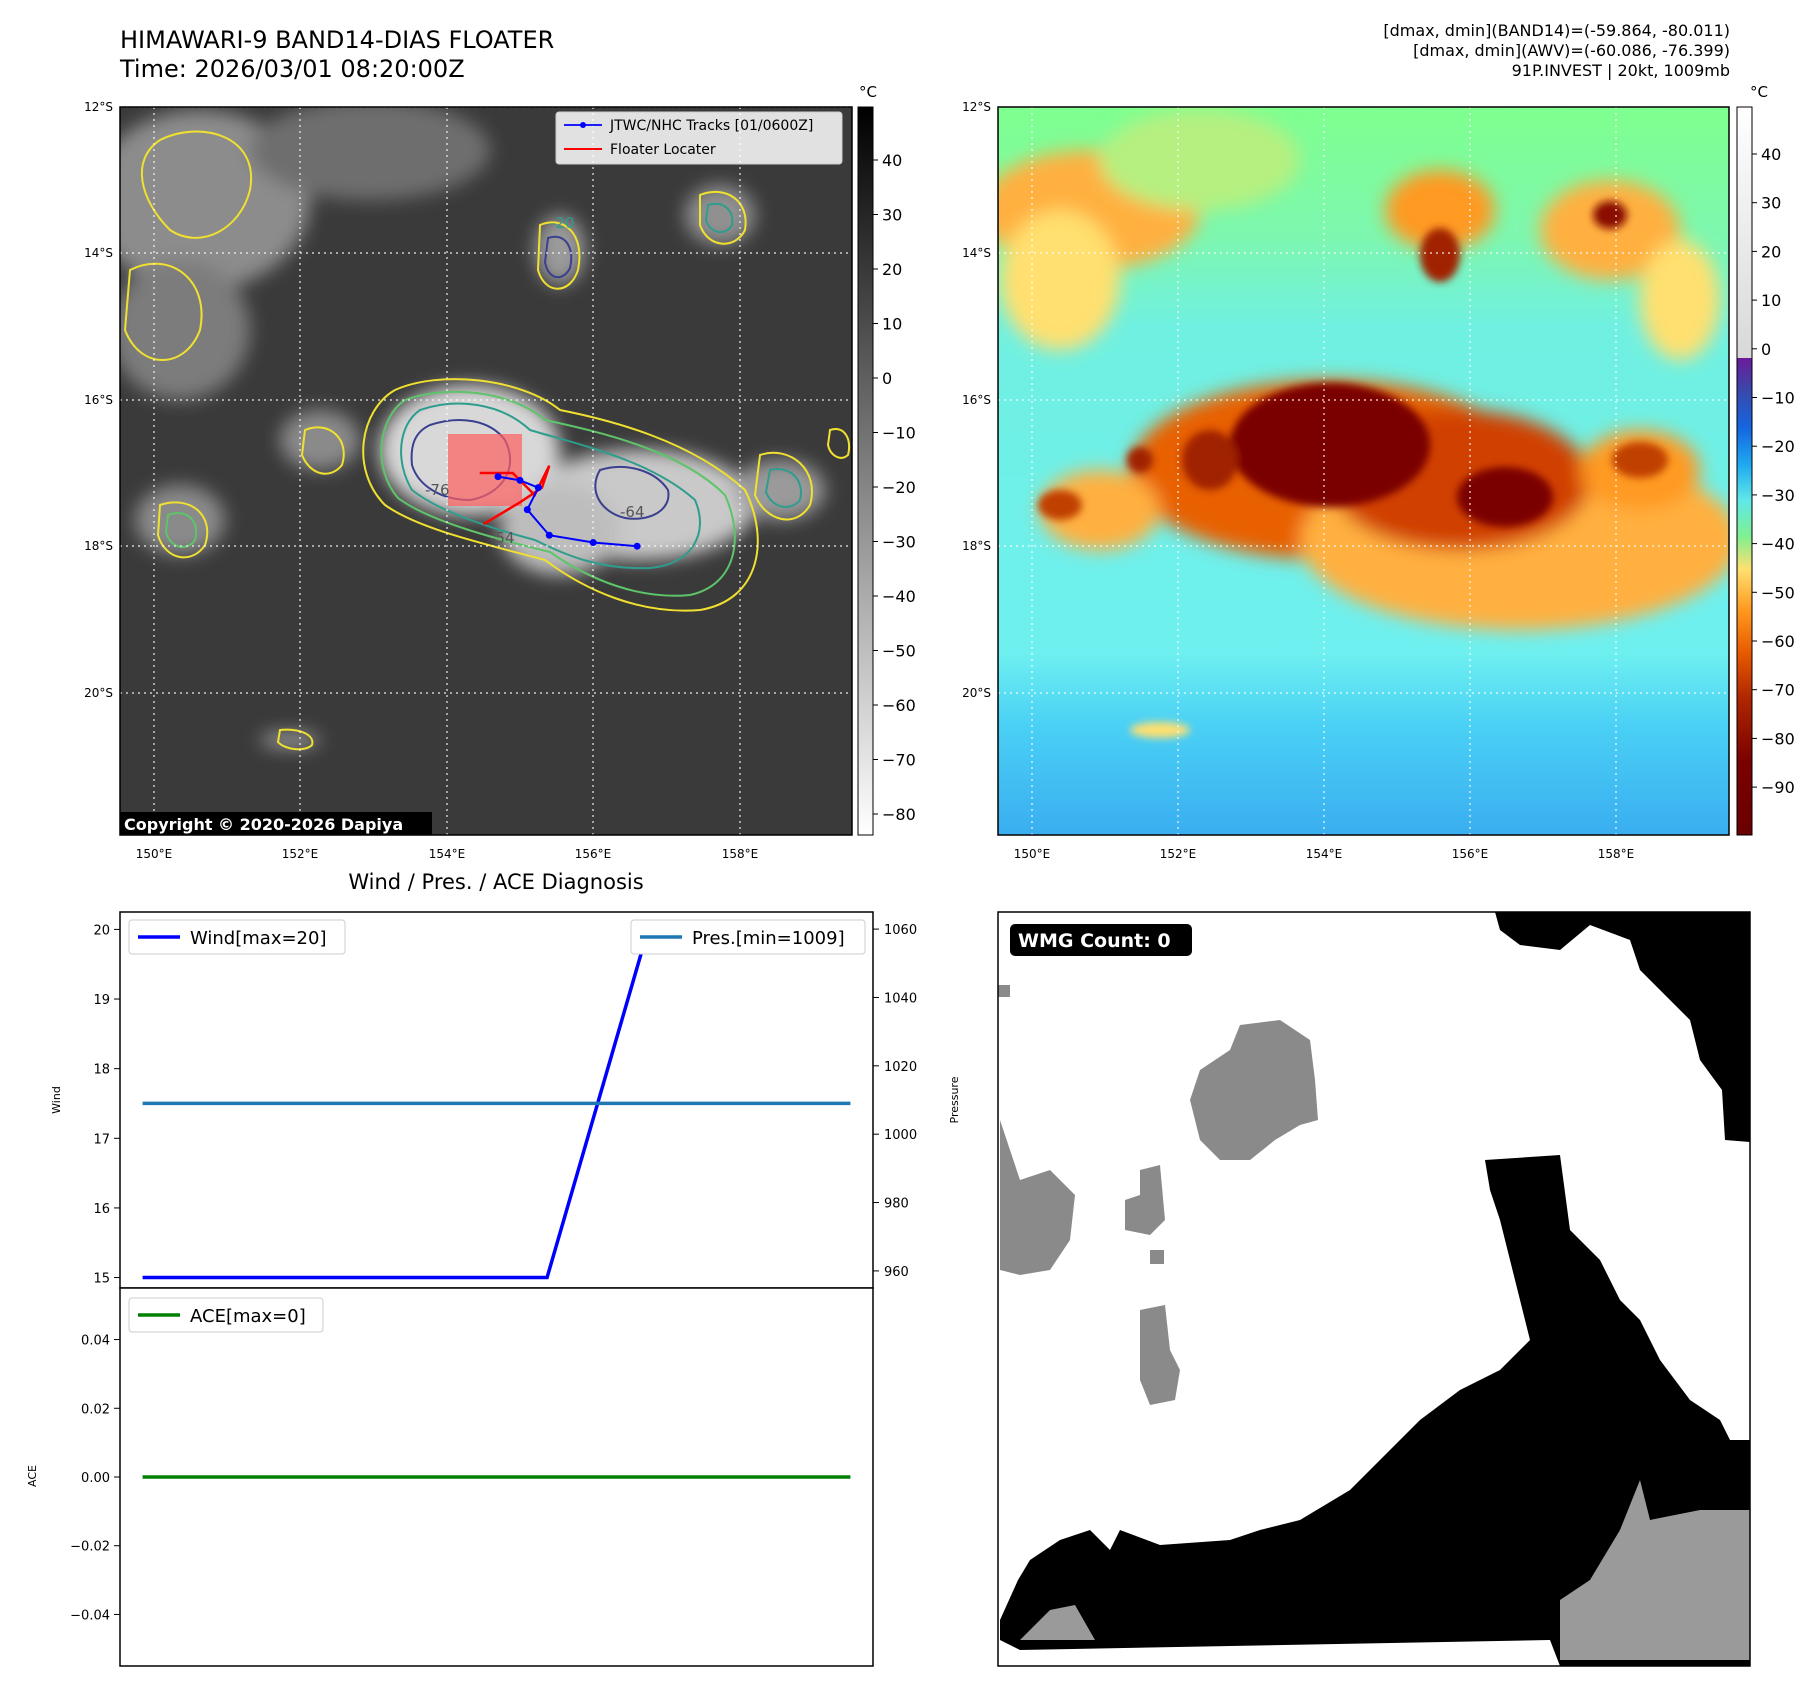  I want to click on contour-label-3: -64, so click(632, 512).